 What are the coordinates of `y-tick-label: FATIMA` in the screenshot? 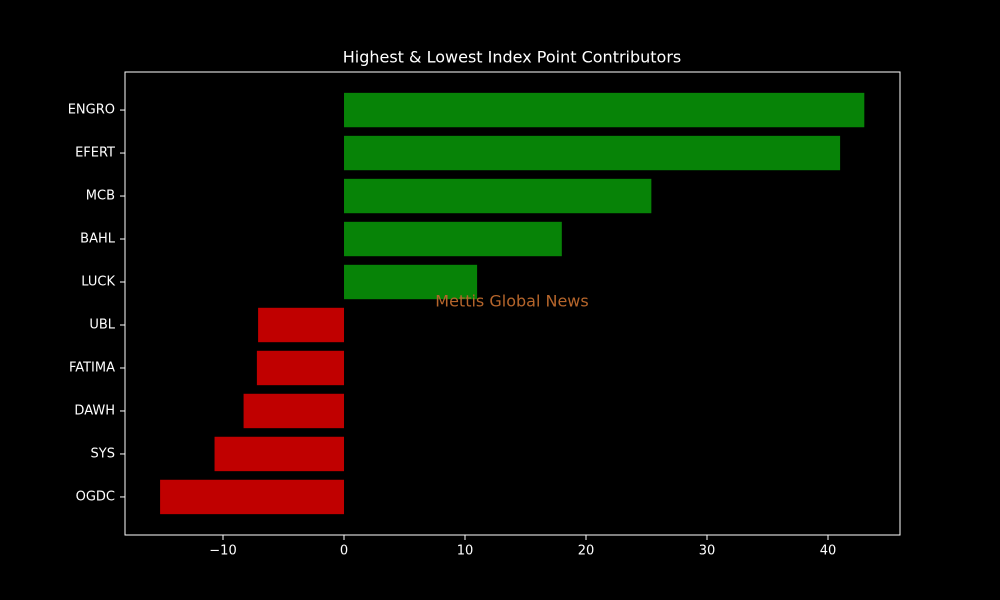 It's located at (92, 367).